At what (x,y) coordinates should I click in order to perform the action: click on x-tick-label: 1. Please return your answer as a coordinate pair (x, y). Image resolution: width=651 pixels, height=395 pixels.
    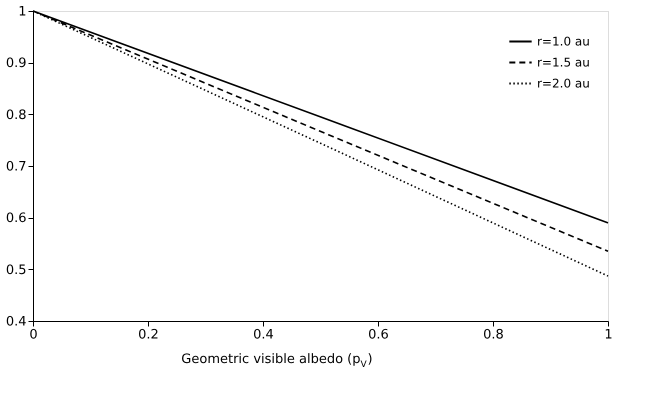
    Looking at the image, I should click on (608, 335).